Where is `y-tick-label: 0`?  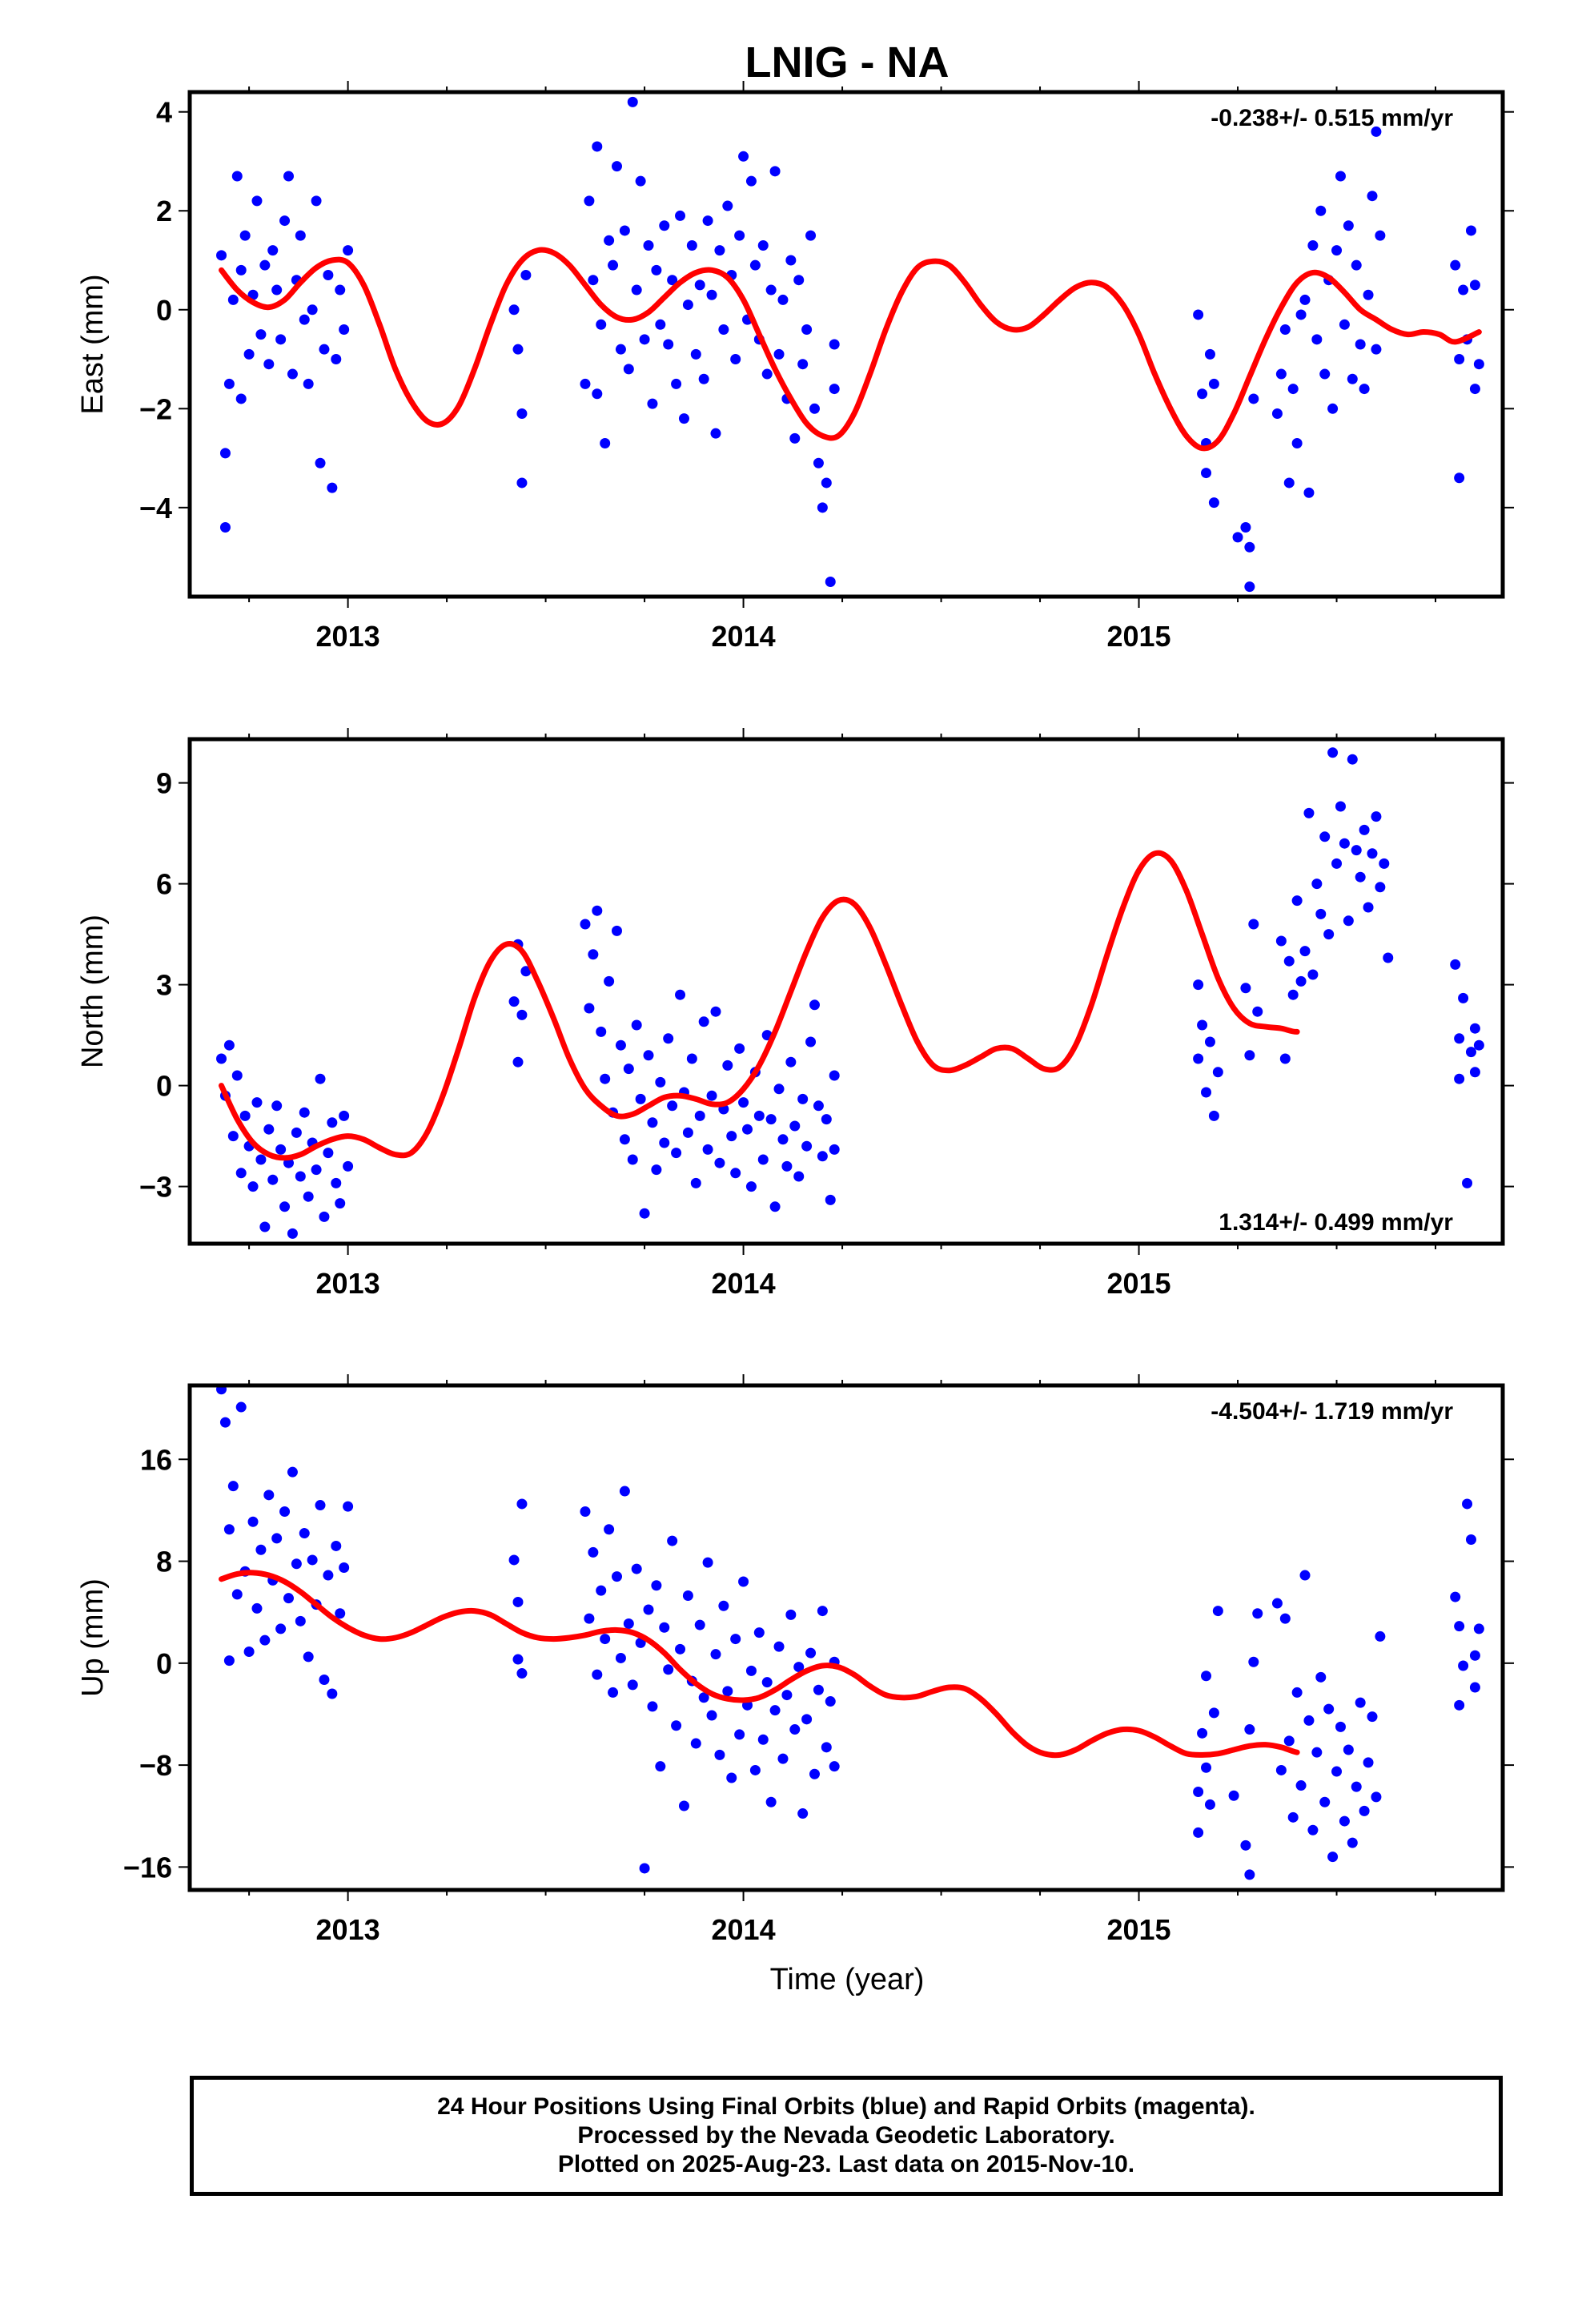
y-tick-label: 0 is located at coordinates (164, 1086).